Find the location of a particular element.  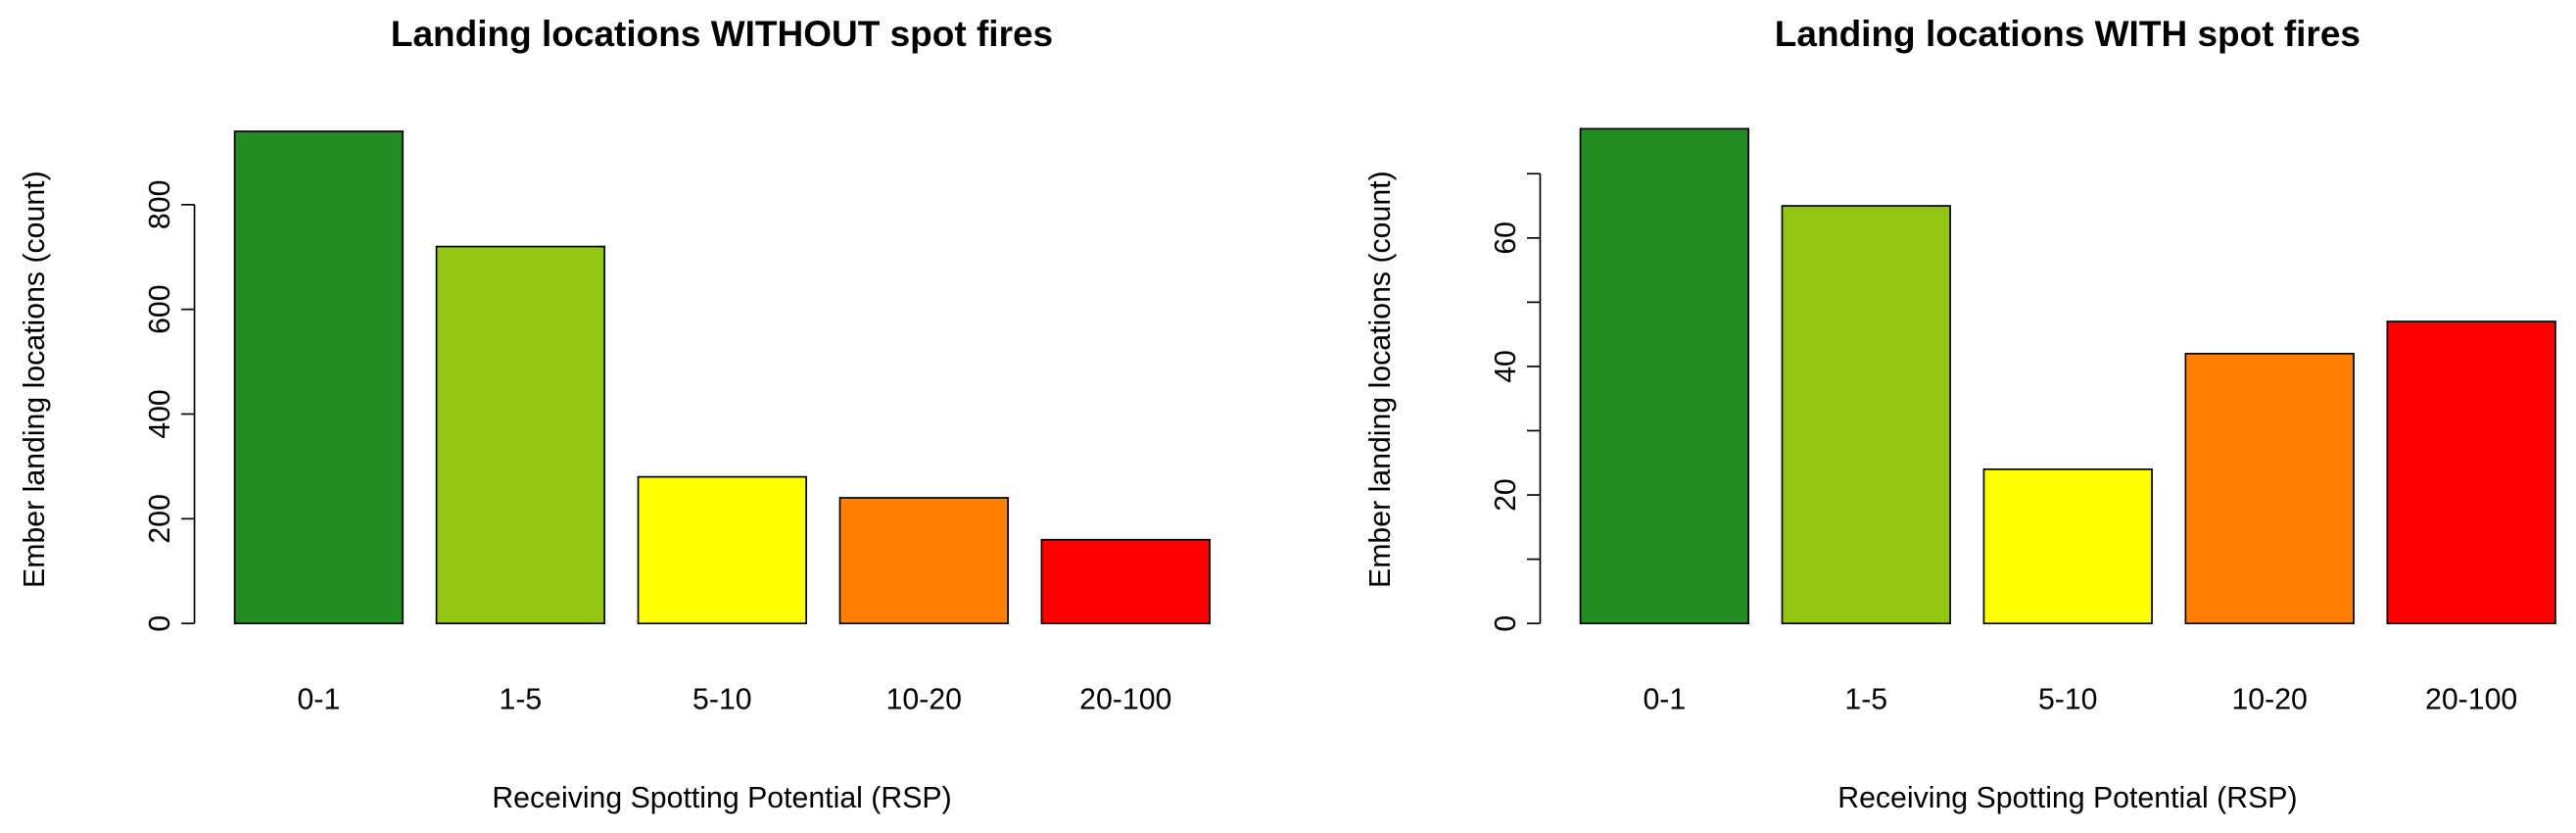

y-tick-label: 600 is located at coordinates (160, 309).